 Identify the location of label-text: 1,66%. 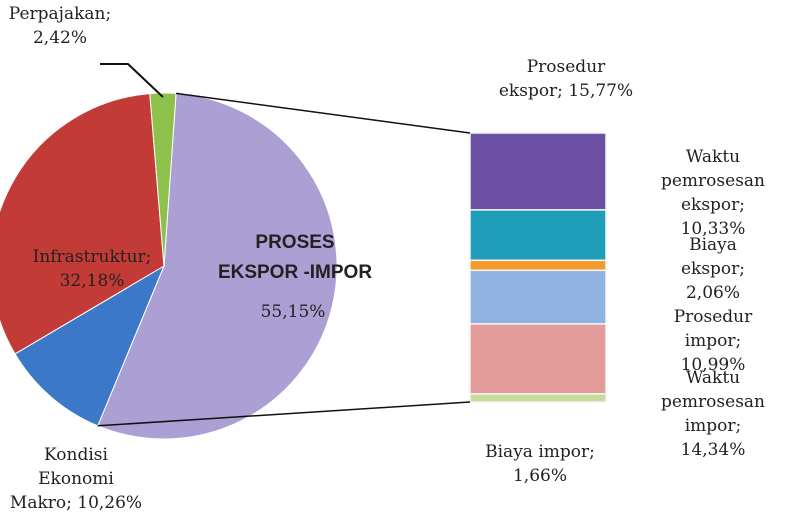
(539, 476).